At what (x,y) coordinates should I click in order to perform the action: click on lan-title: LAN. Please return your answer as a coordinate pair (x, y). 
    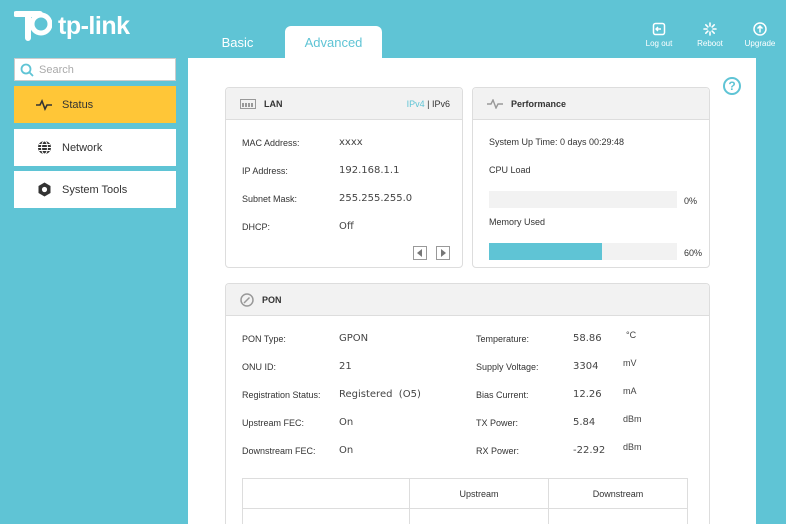
    Looking at the image, I should click on (273, 103).